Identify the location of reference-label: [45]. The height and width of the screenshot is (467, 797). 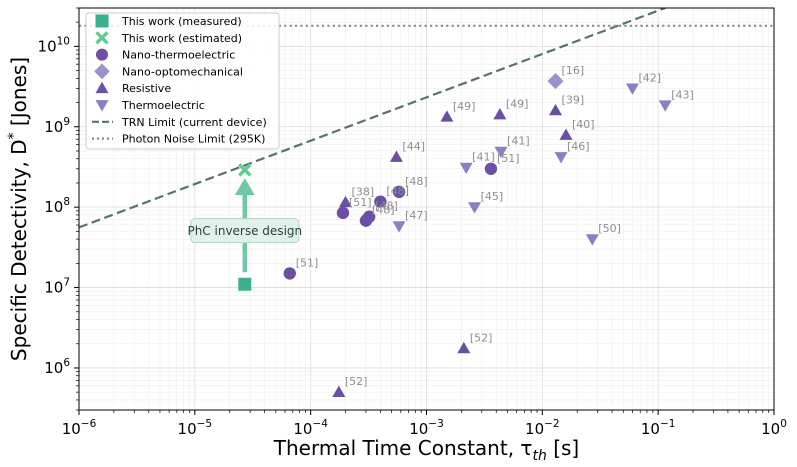
(492, 196).